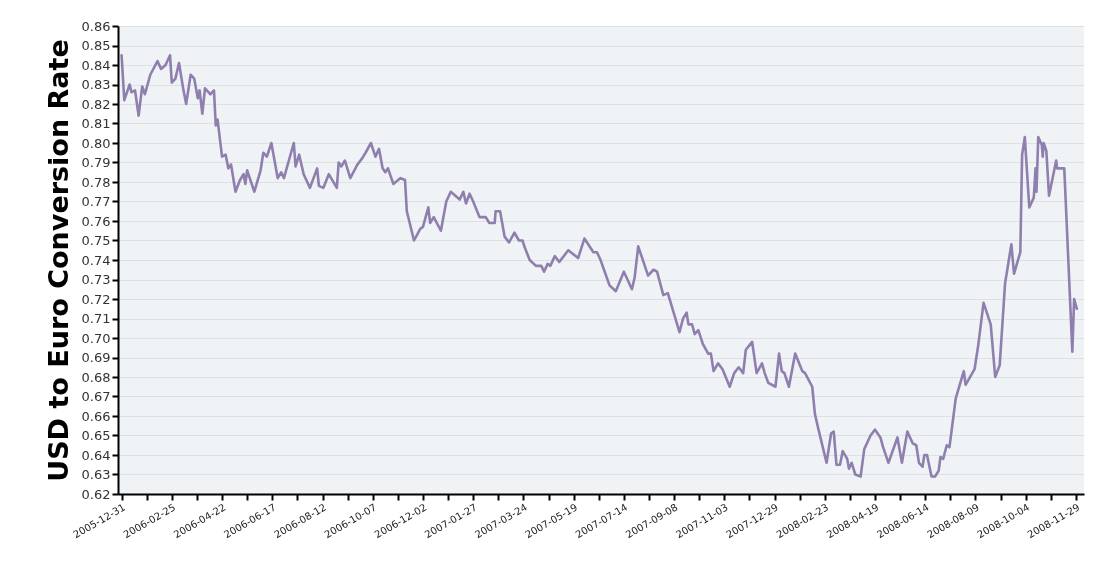 The image size is (1102, 562). What do you see at coordinates (96, 240) in the screenshot?
I see `y-tick-label: 0.75` at bounding box center [96, 240].